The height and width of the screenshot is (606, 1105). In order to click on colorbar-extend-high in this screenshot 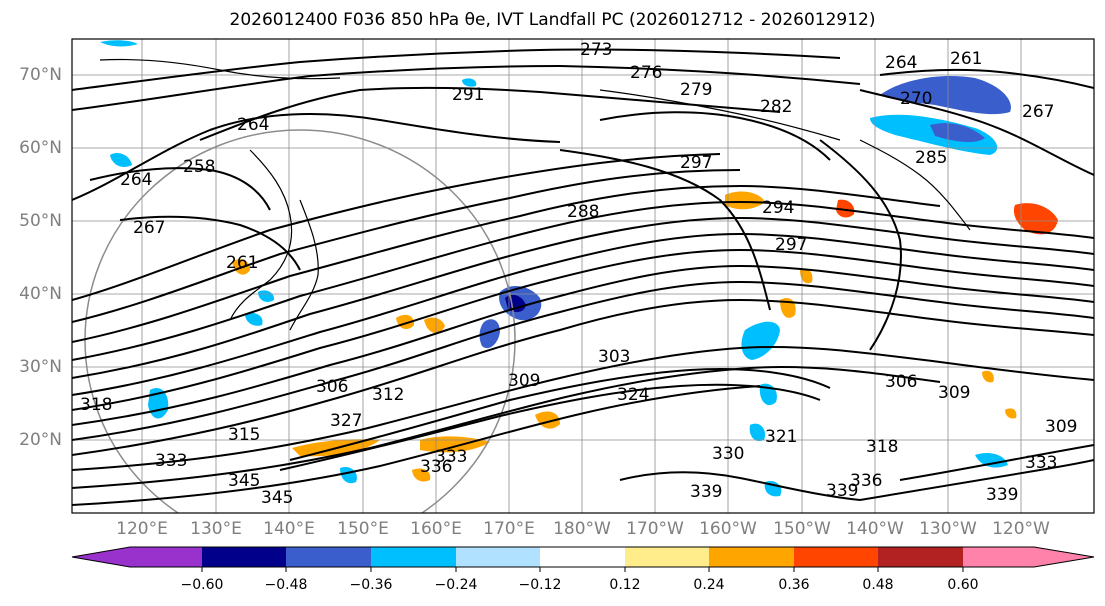, I will do `click(1064, 557)`.